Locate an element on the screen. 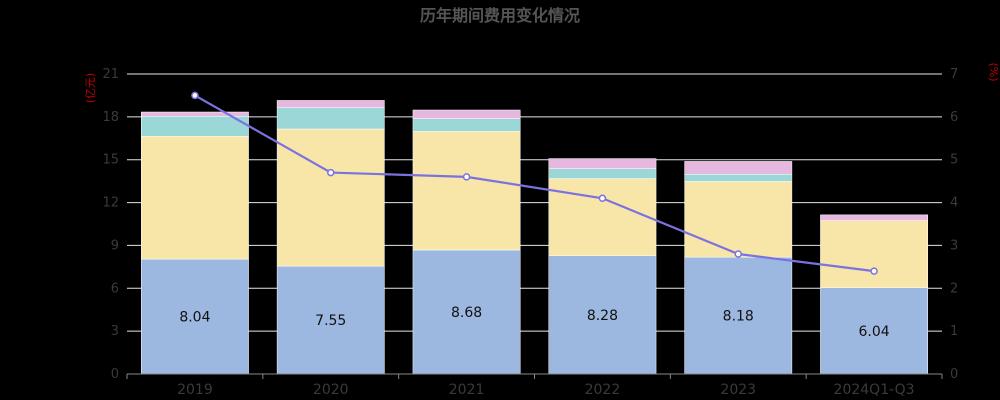 The width and height of the screenshot is (1000, 400). left-tick-label: 6 is located at coordinates (115, 288).